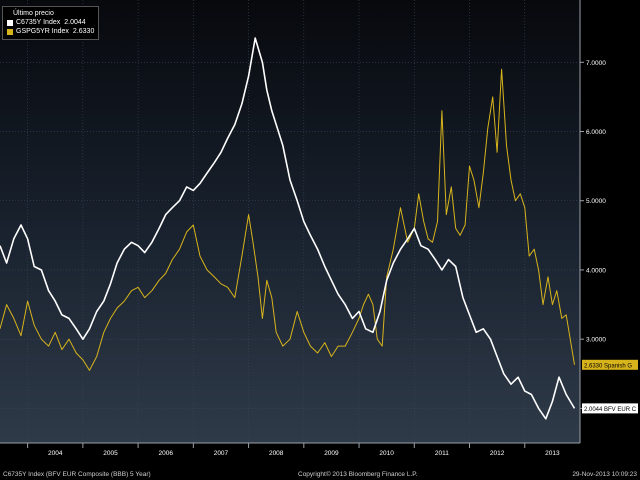 This screenshot has height=480, width=640. I want to click on y-tick-label: 3.0000, so click(596, 340).